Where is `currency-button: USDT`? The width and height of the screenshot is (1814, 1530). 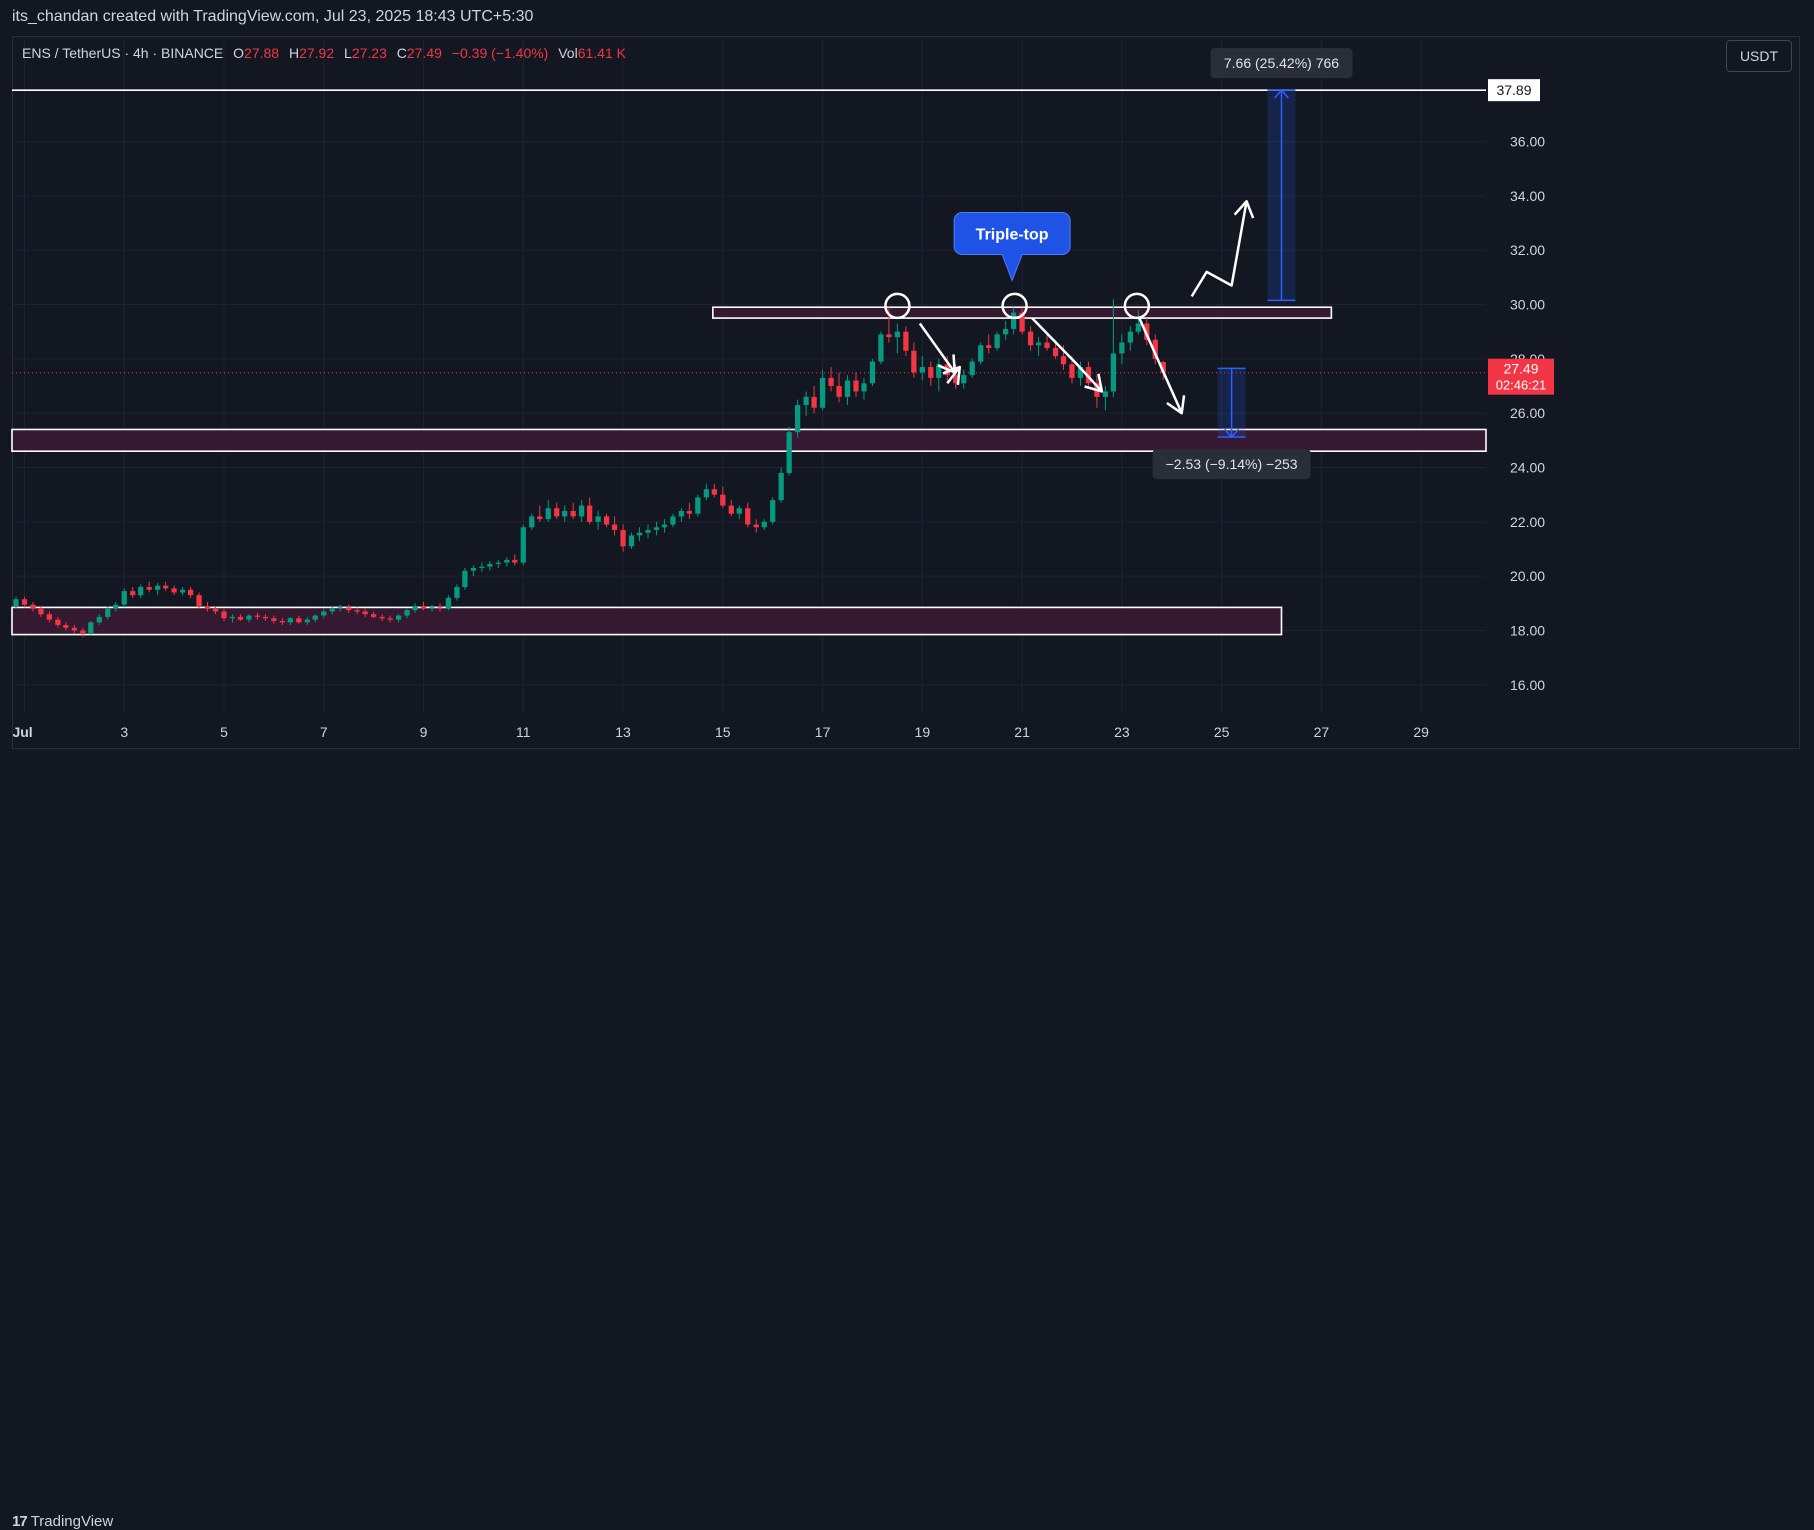 currency-button: USDT is located at coordinates (1759, 56).